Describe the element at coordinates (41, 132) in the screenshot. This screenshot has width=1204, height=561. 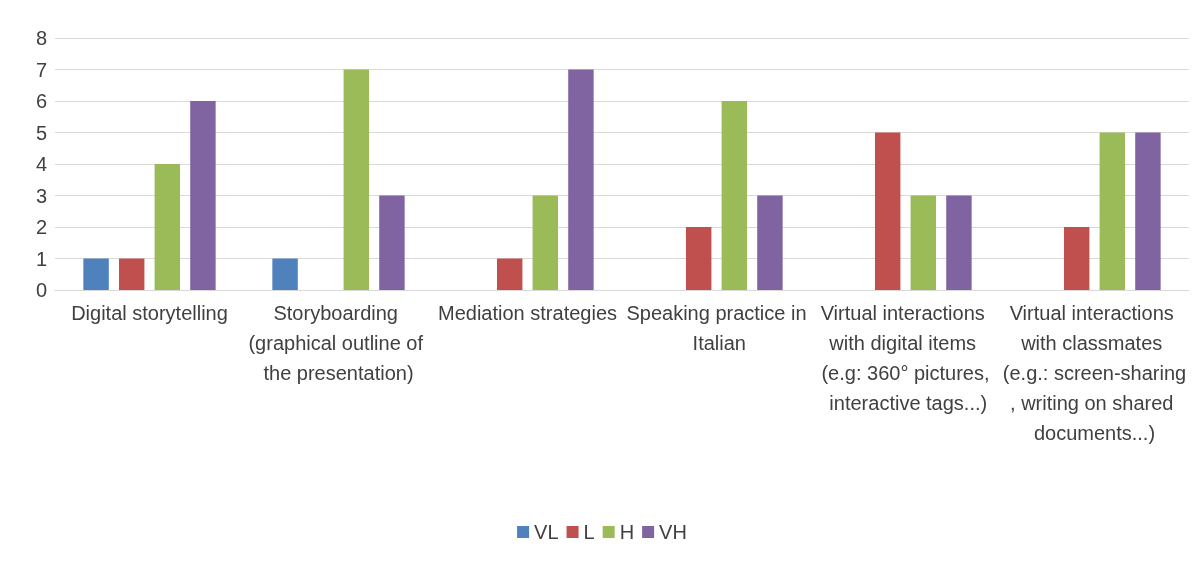
I see `y-tick-label: 5` at that location.